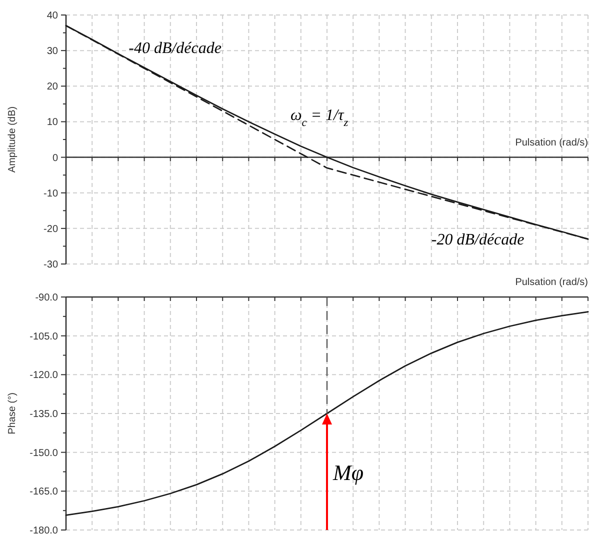 Image resolution: width=595 pixels, height=542 pixels. Describe the element at coordinates (175, 48) in the screenshot. I see `annotation: -40 dB/décade` at that location.